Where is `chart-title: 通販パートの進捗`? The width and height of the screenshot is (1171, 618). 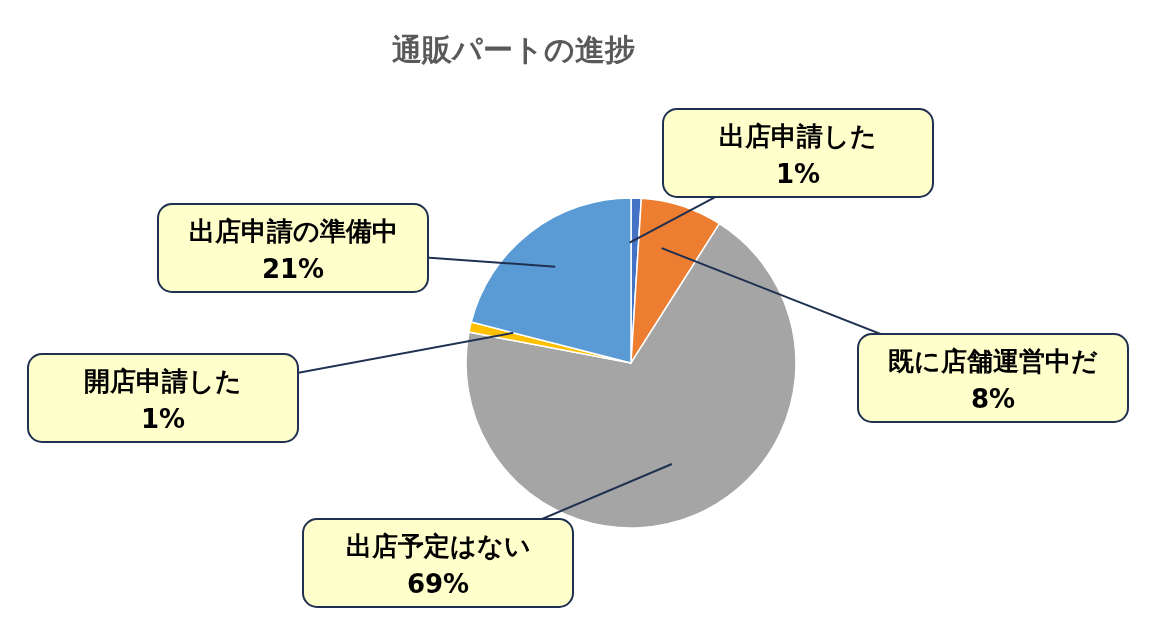
chart-title: 通販パートの進捗 is located at coordinates (513, 49).